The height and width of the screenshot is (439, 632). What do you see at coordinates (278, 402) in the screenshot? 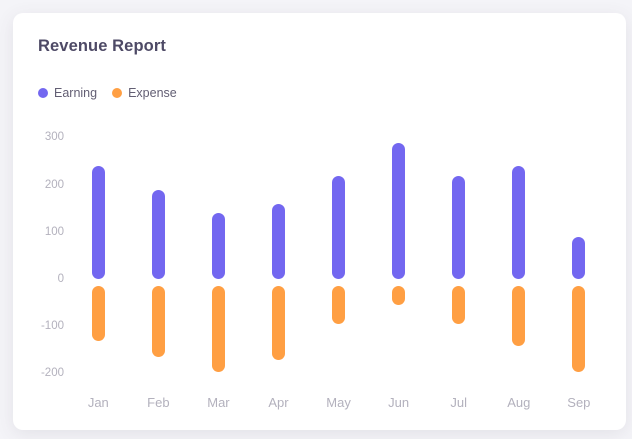
I see `x-axis-label-apr: Apr` at bounding box center [278, 402].